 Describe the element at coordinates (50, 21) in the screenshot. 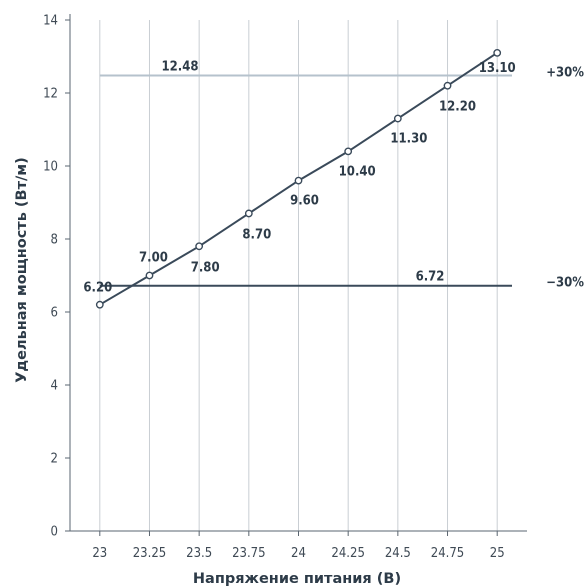

I see `y-tick-label: 14` at that location.